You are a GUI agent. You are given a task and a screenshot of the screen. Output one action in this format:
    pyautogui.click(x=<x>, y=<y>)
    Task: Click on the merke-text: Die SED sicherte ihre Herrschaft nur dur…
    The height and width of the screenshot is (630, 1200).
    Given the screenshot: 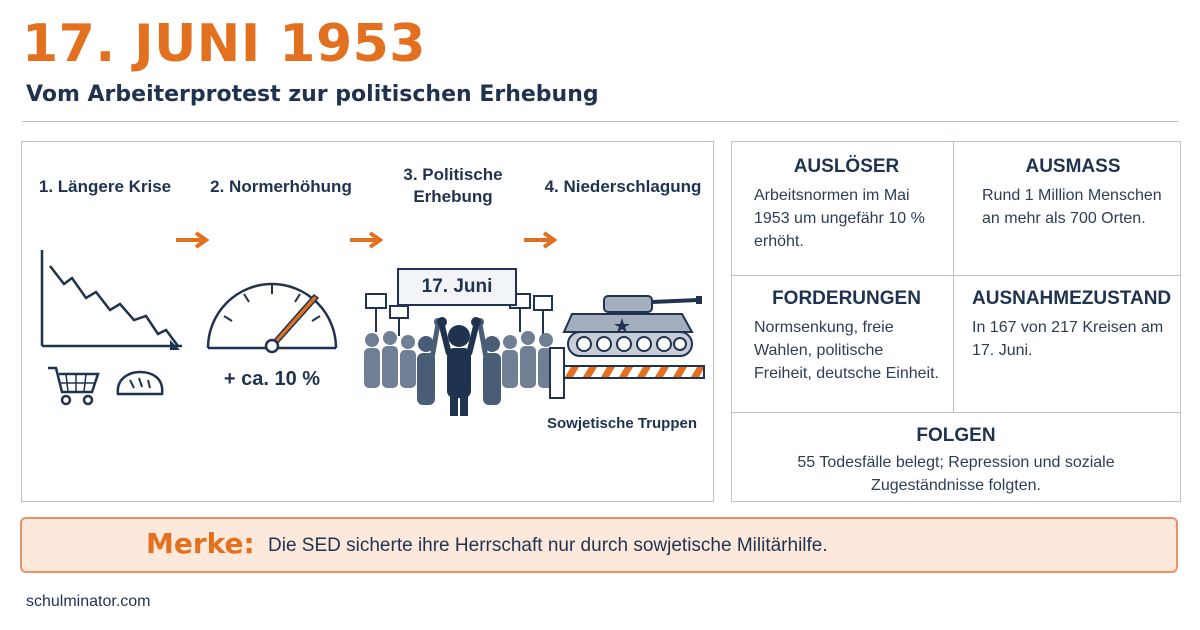 What is the action you would take?
    pyautogui.click(x=548, y=545)
    